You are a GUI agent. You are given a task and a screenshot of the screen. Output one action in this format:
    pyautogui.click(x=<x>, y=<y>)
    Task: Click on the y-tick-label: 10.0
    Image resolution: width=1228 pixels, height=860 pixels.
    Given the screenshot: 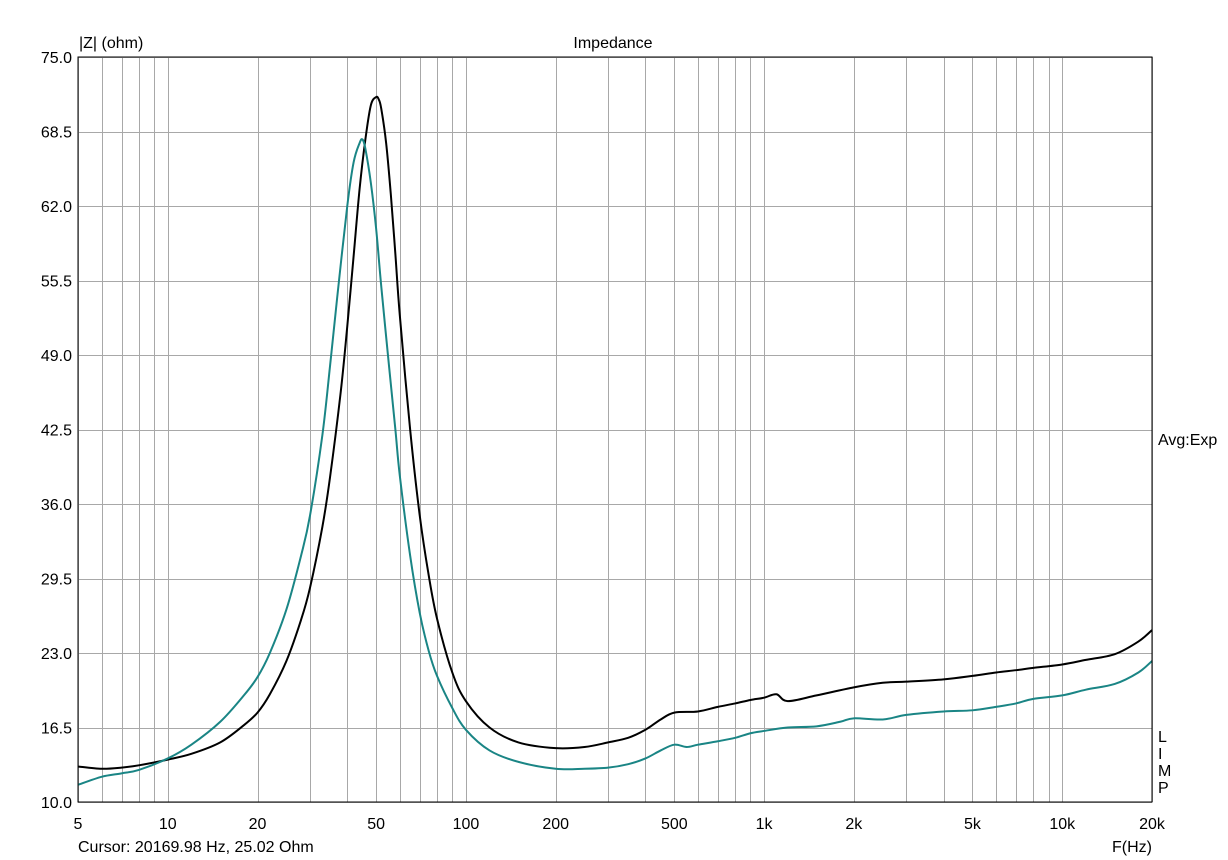 What is the action you would take?
    pyautogui.click(x=56, y=803)
    